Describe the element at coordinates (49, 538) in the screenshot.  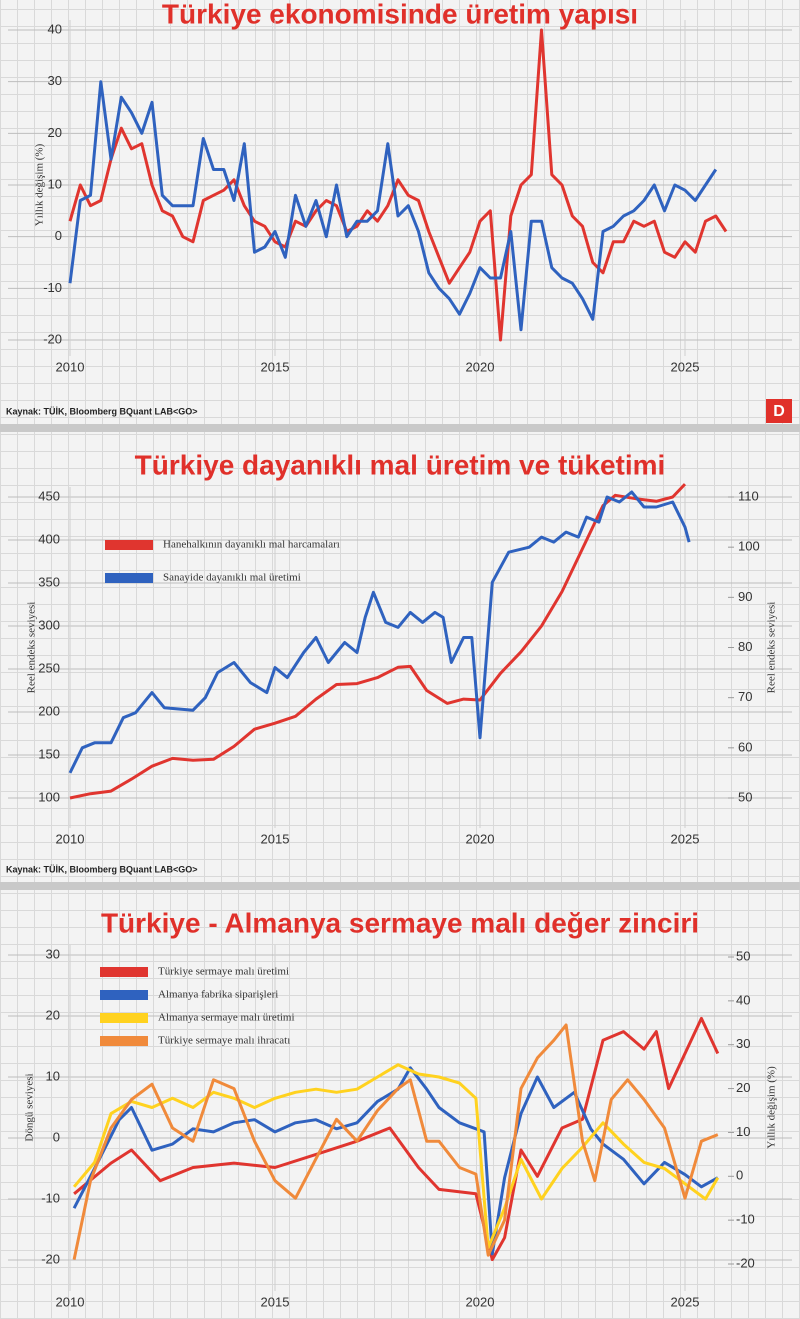
I see `y-tick-label: 400` at that location.